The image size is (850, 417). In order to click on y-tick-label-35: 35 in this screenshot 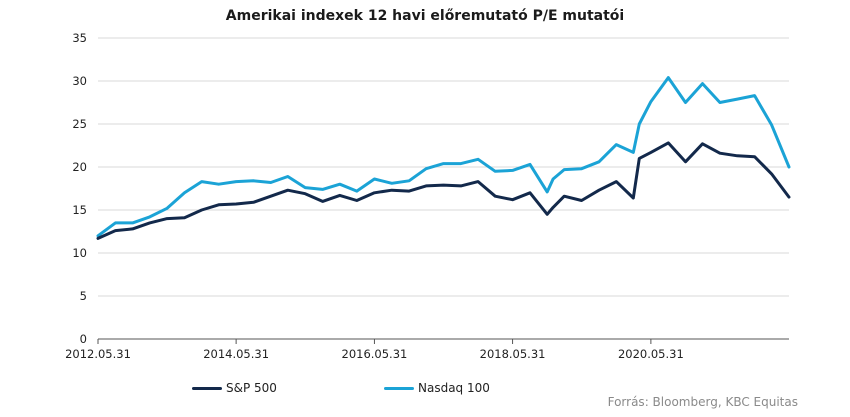, I will do `click(79, 38)`.